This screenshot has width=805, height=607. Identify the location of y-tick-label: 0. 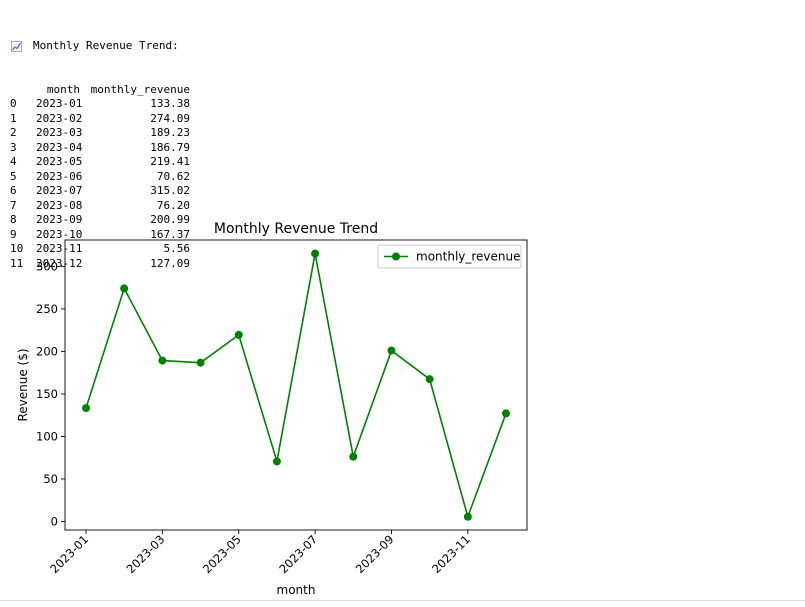
(54, 521).